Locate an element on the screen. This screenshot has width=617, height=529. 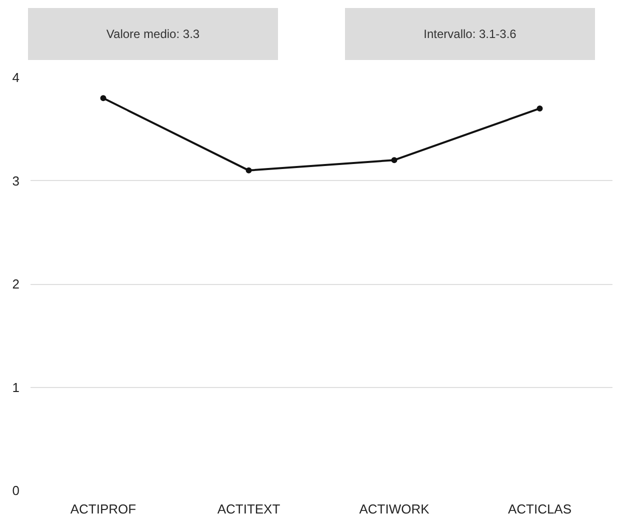
x-tick-label: ACTIWORK is located at coordinates (394, 509).